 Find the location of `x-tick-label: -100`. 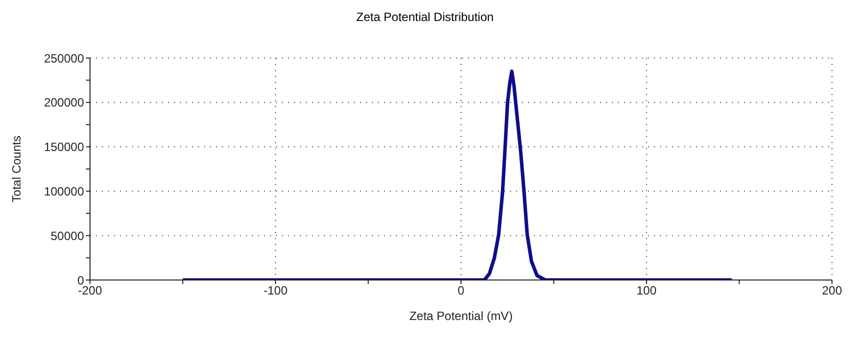

x-tick-label: -100 is located at coordinates (275, 291).